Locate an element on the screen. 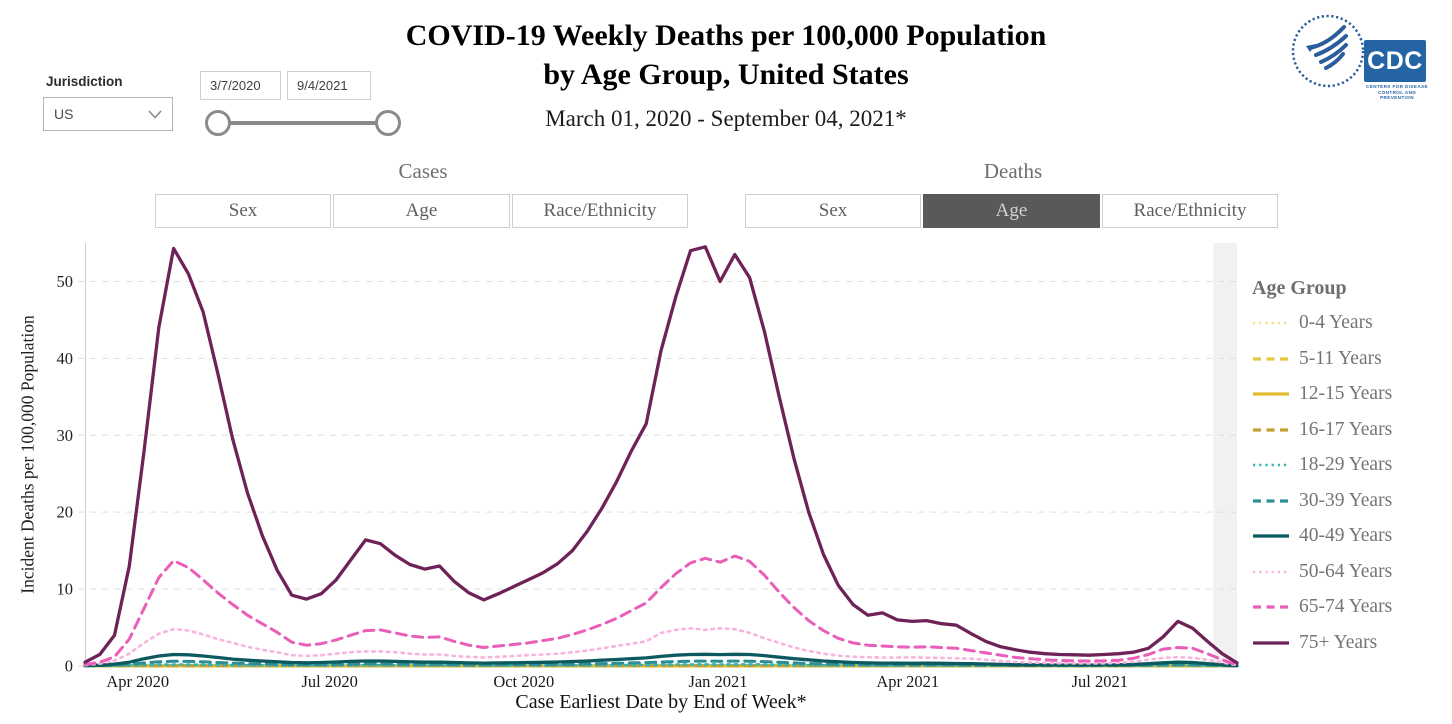 Image resolution: width=1452 pixels, height=724 pixels. deaths-tab-group: Sex Age Race/Ethnicity is located at coordinates (1011, 211).